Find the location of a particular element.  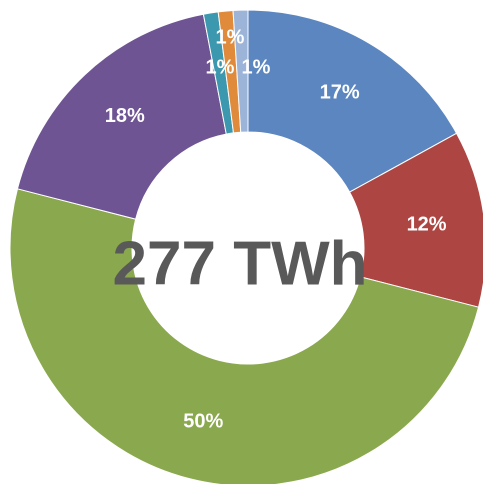

value-label: 18% is located at coordinates (125, 116).